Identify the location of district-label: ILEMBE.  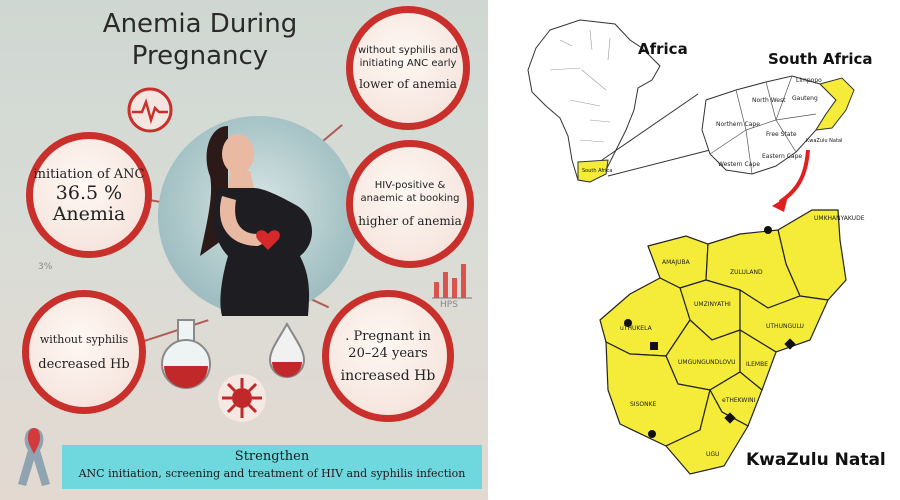
(757, 364).